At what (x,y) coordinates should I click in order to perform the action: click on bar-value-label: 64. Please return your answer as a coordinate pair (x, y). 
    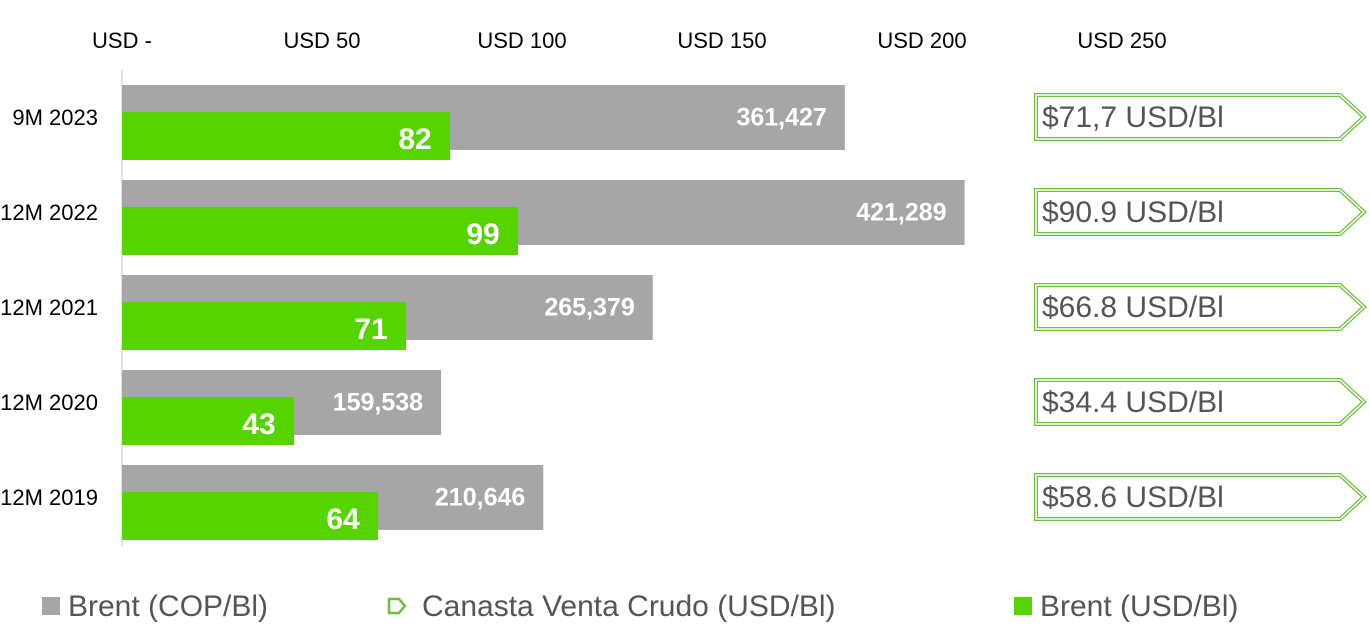
    Looking at the image, I should click on (343, 519).